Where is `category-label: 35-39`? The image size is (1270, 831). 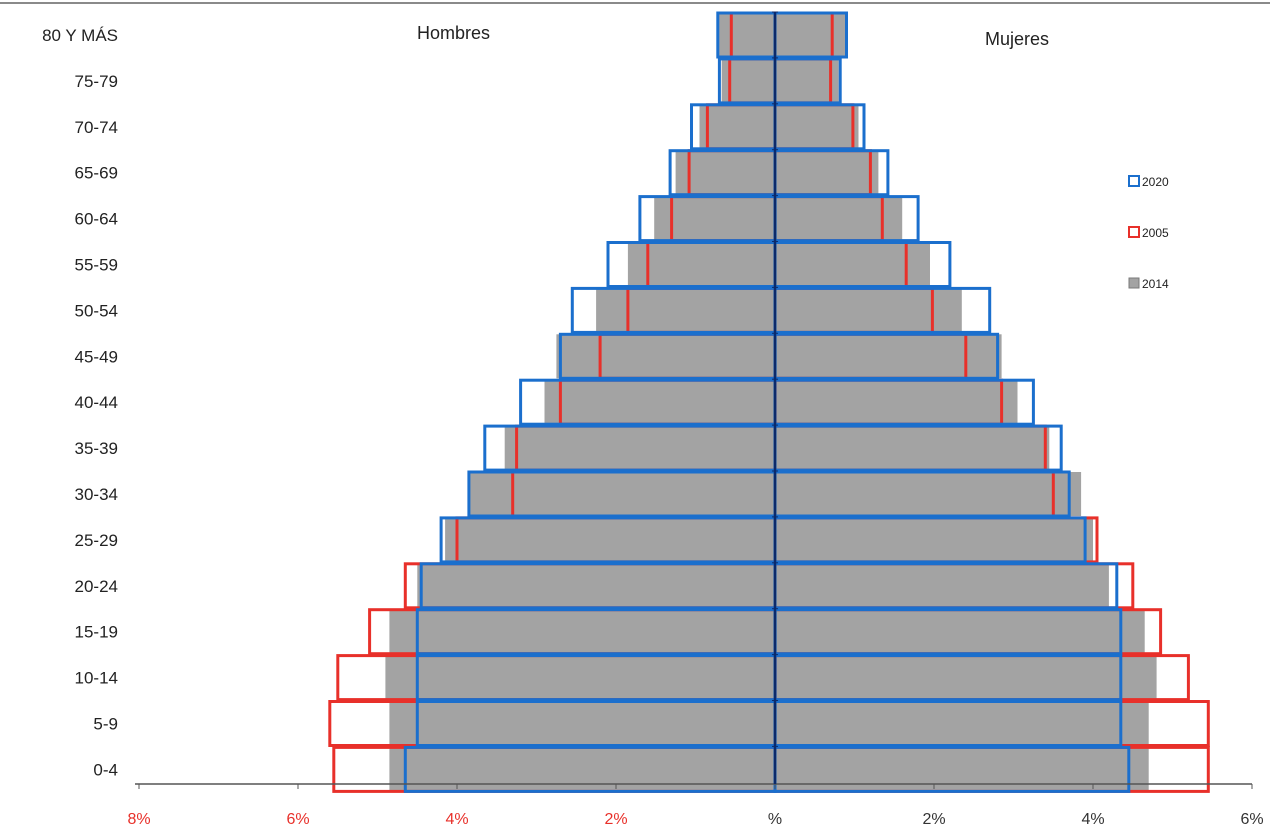 category-label: 35-39 is located at coordinates (96, 448).